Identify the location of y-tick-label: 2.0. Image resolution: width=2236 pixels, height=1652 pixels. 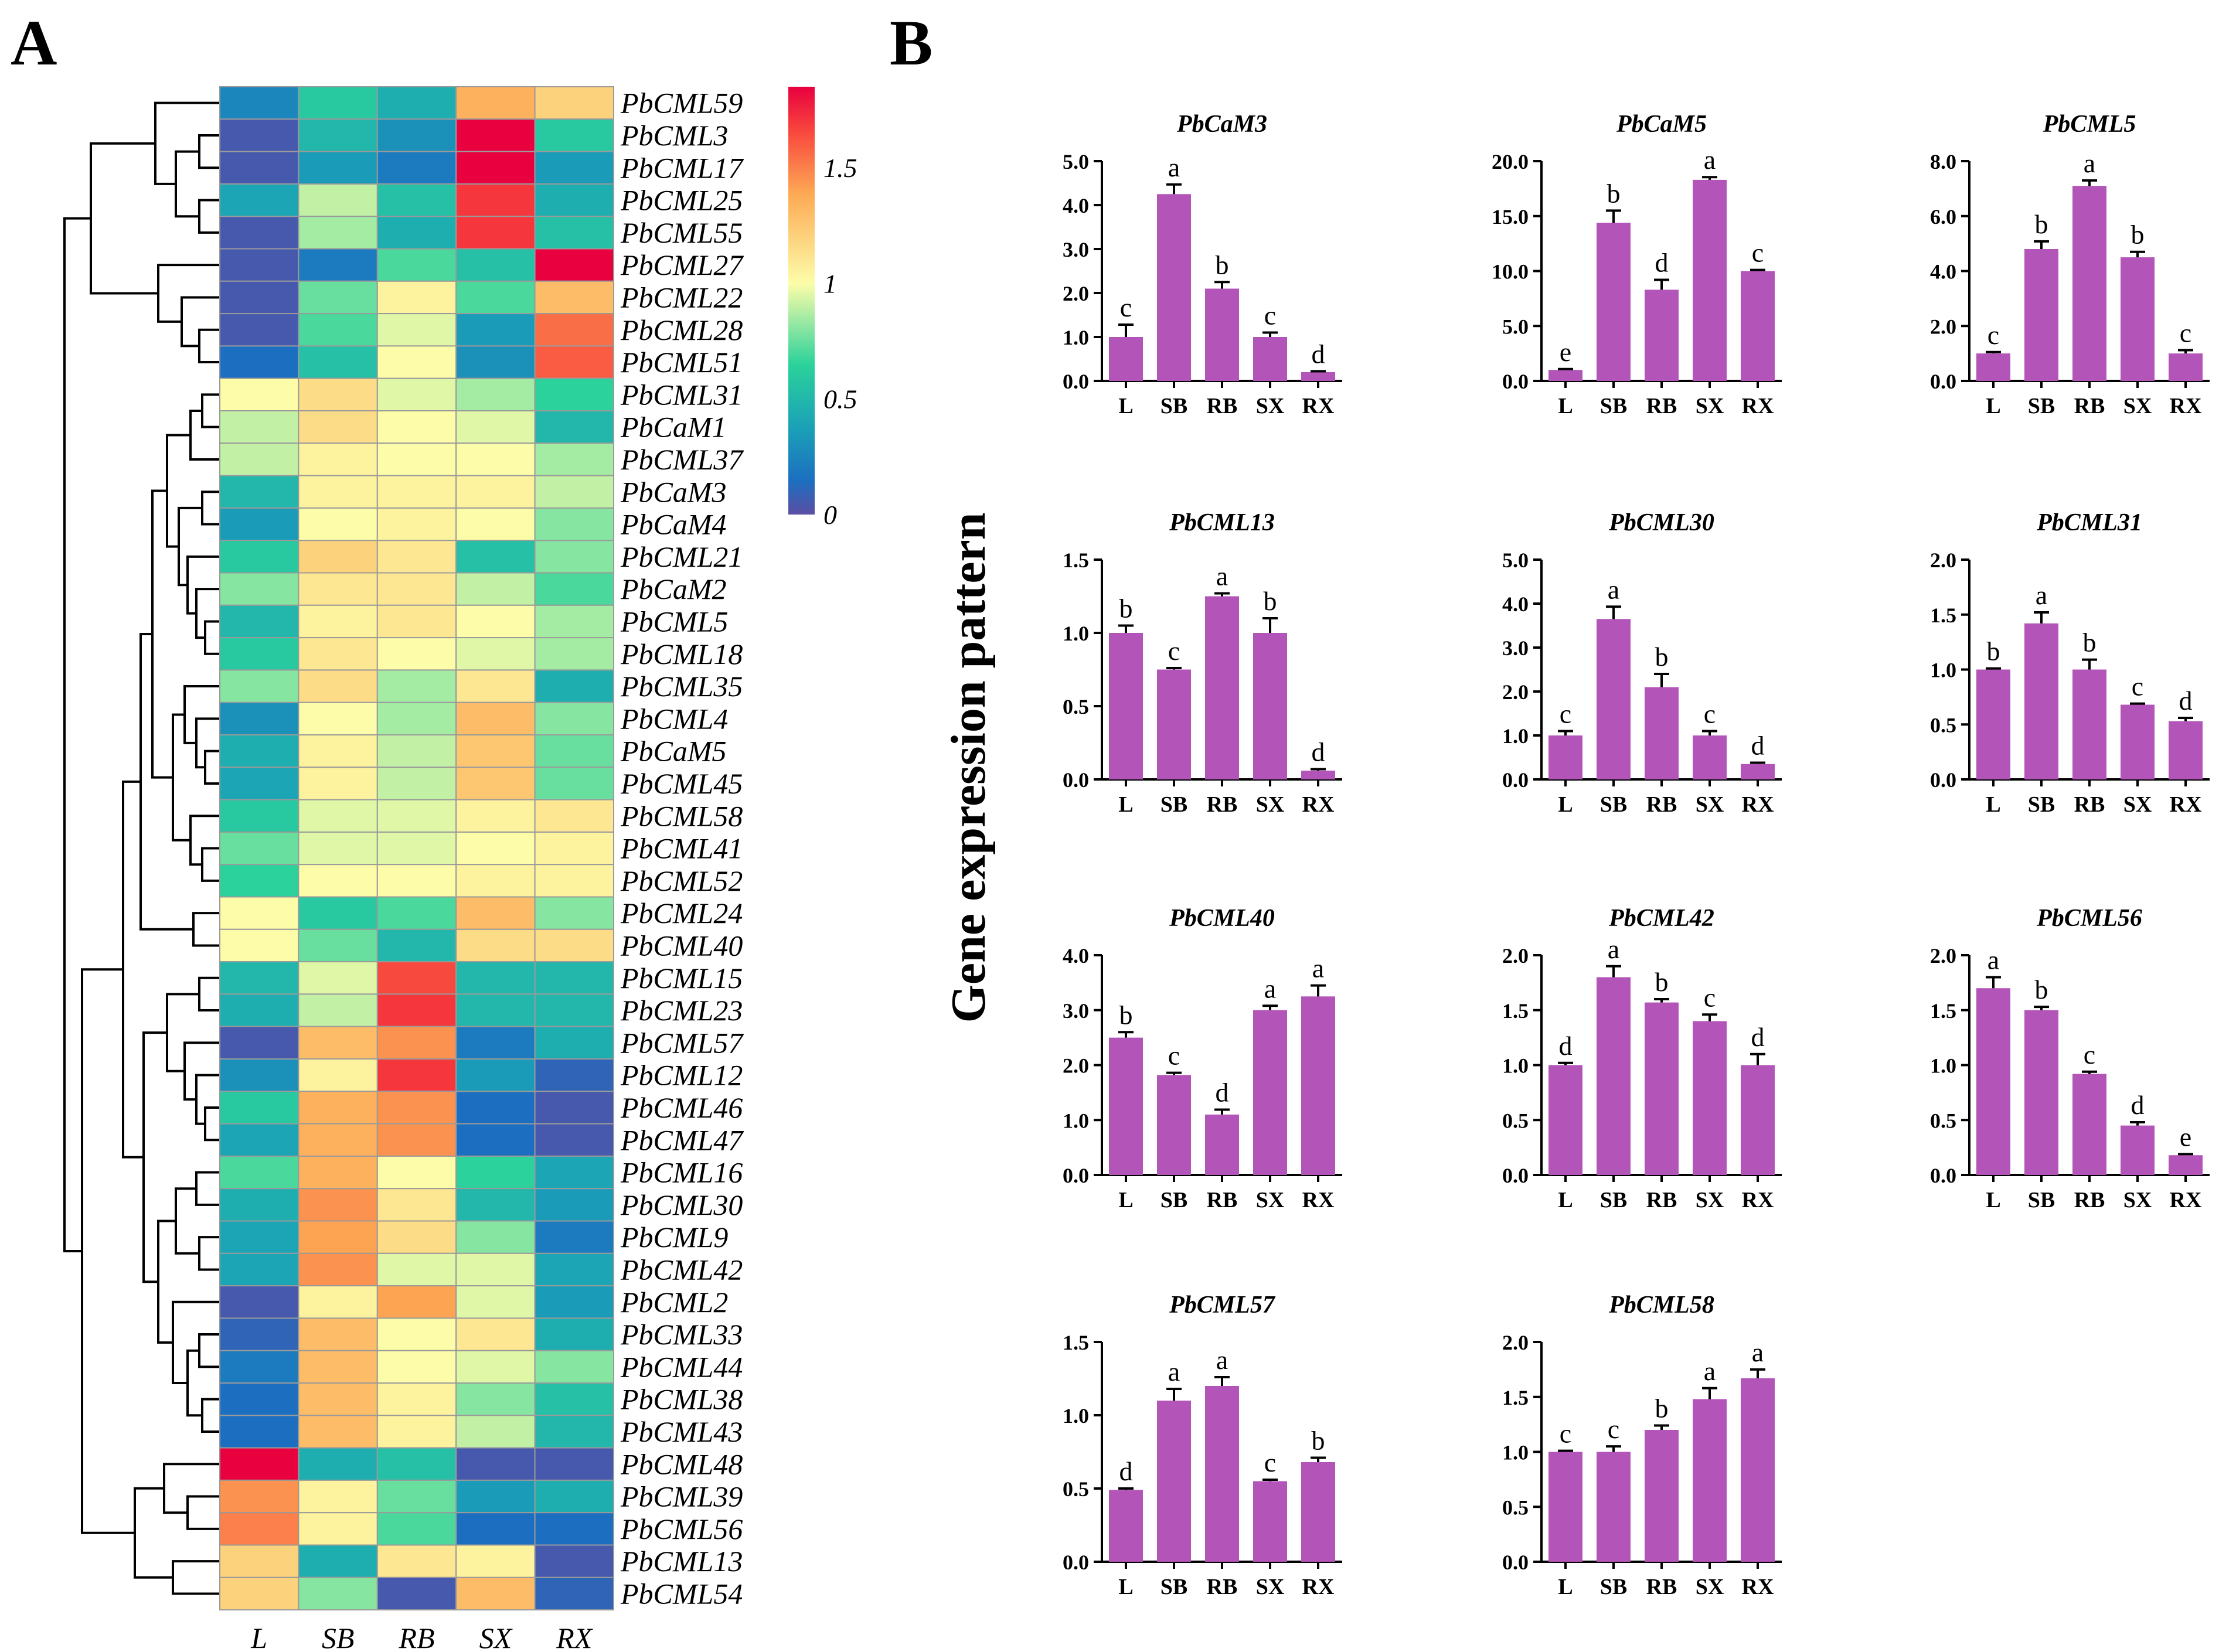
(1076, 1066).